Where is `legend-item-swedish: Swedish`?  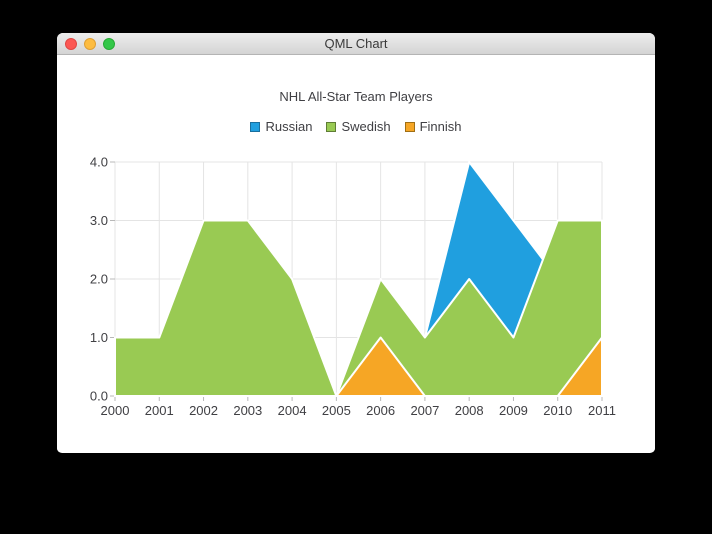 legend-item-swedish: Swedish is located at coordinates (358, 126).